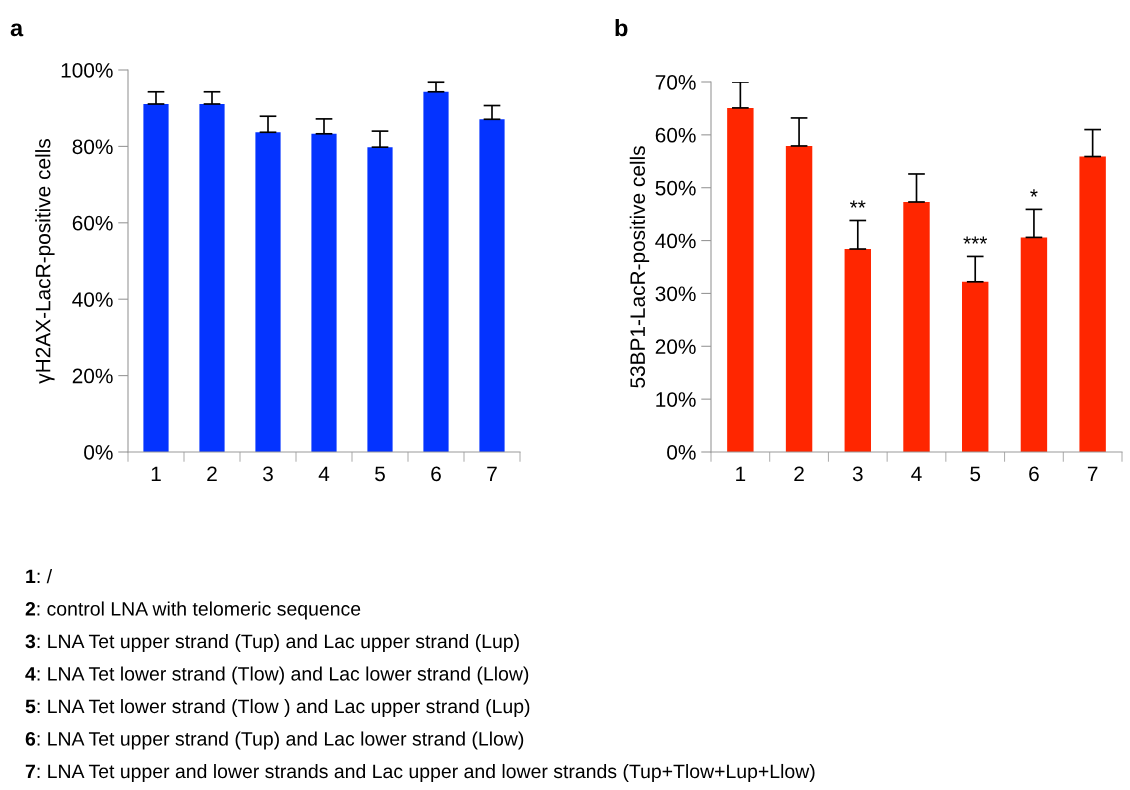 The height and width of the screenshot is (790, 1130). What do you see at coordinates (39, 576) in the screenshot?
I see `text: 1: /` at bounding box center [39, 576].